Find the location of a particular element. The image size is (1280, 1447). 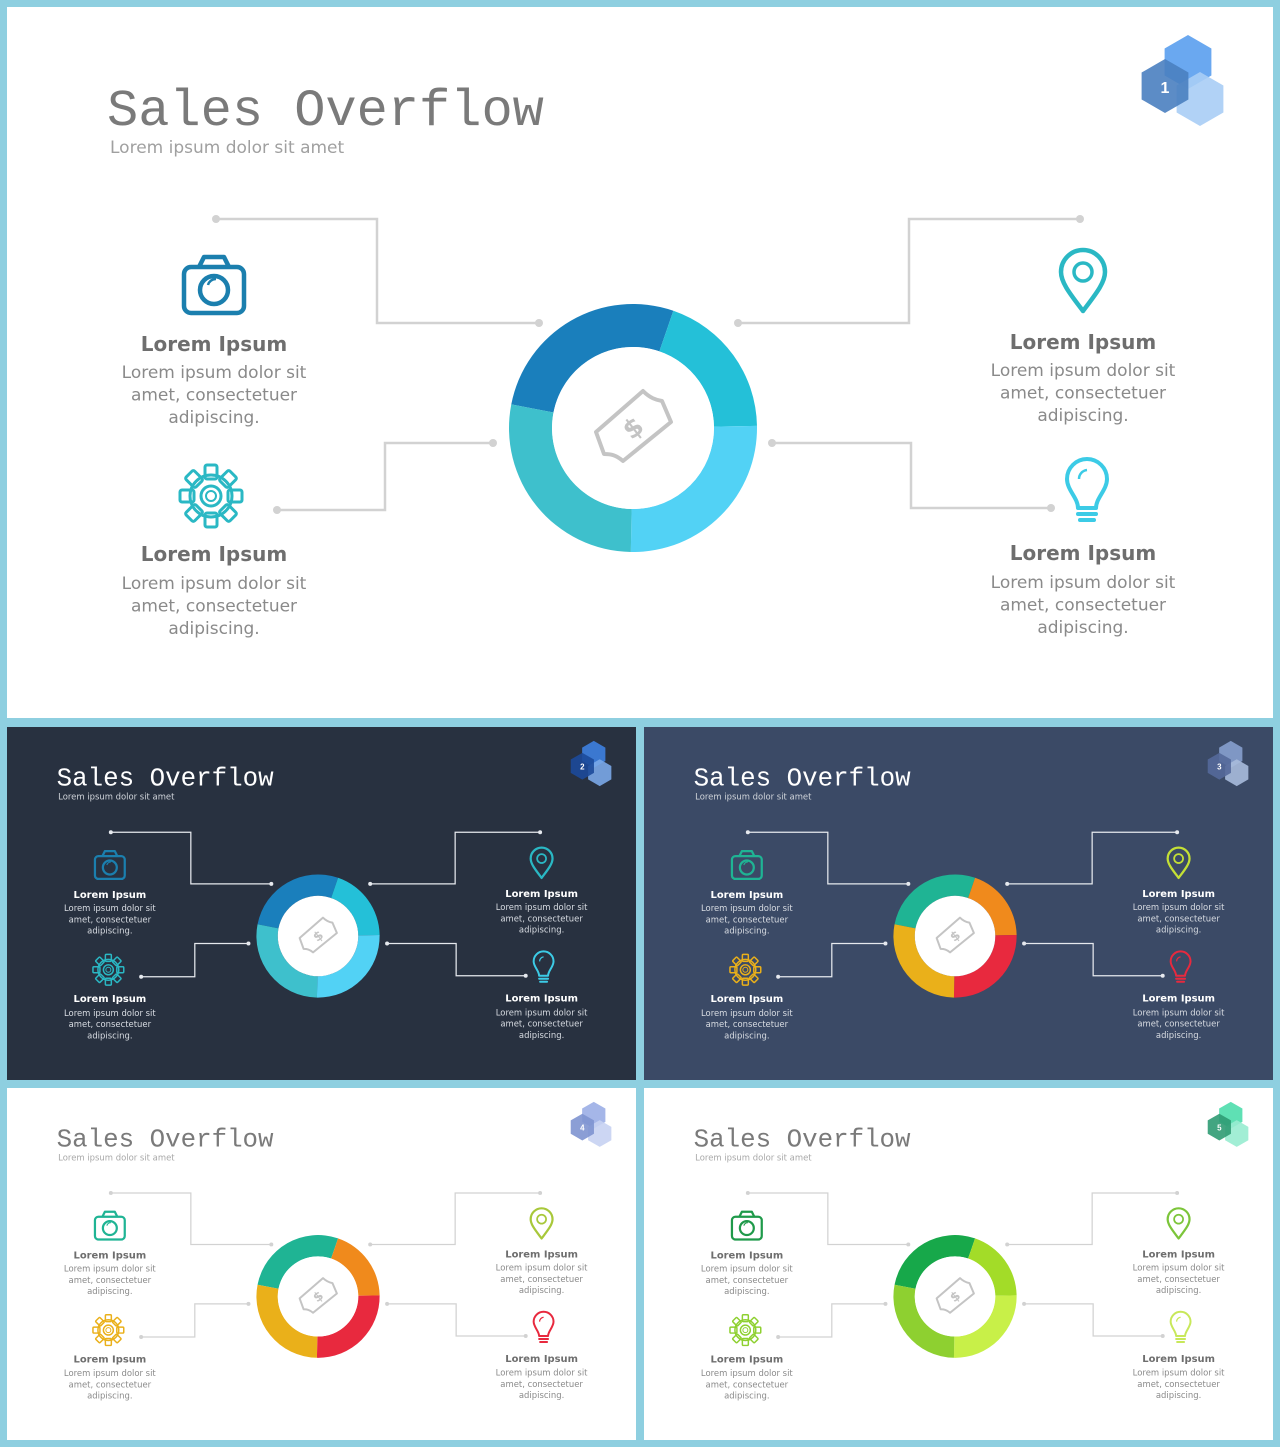

slide-number-badge: 1 is located at coordinates (1182, 80).